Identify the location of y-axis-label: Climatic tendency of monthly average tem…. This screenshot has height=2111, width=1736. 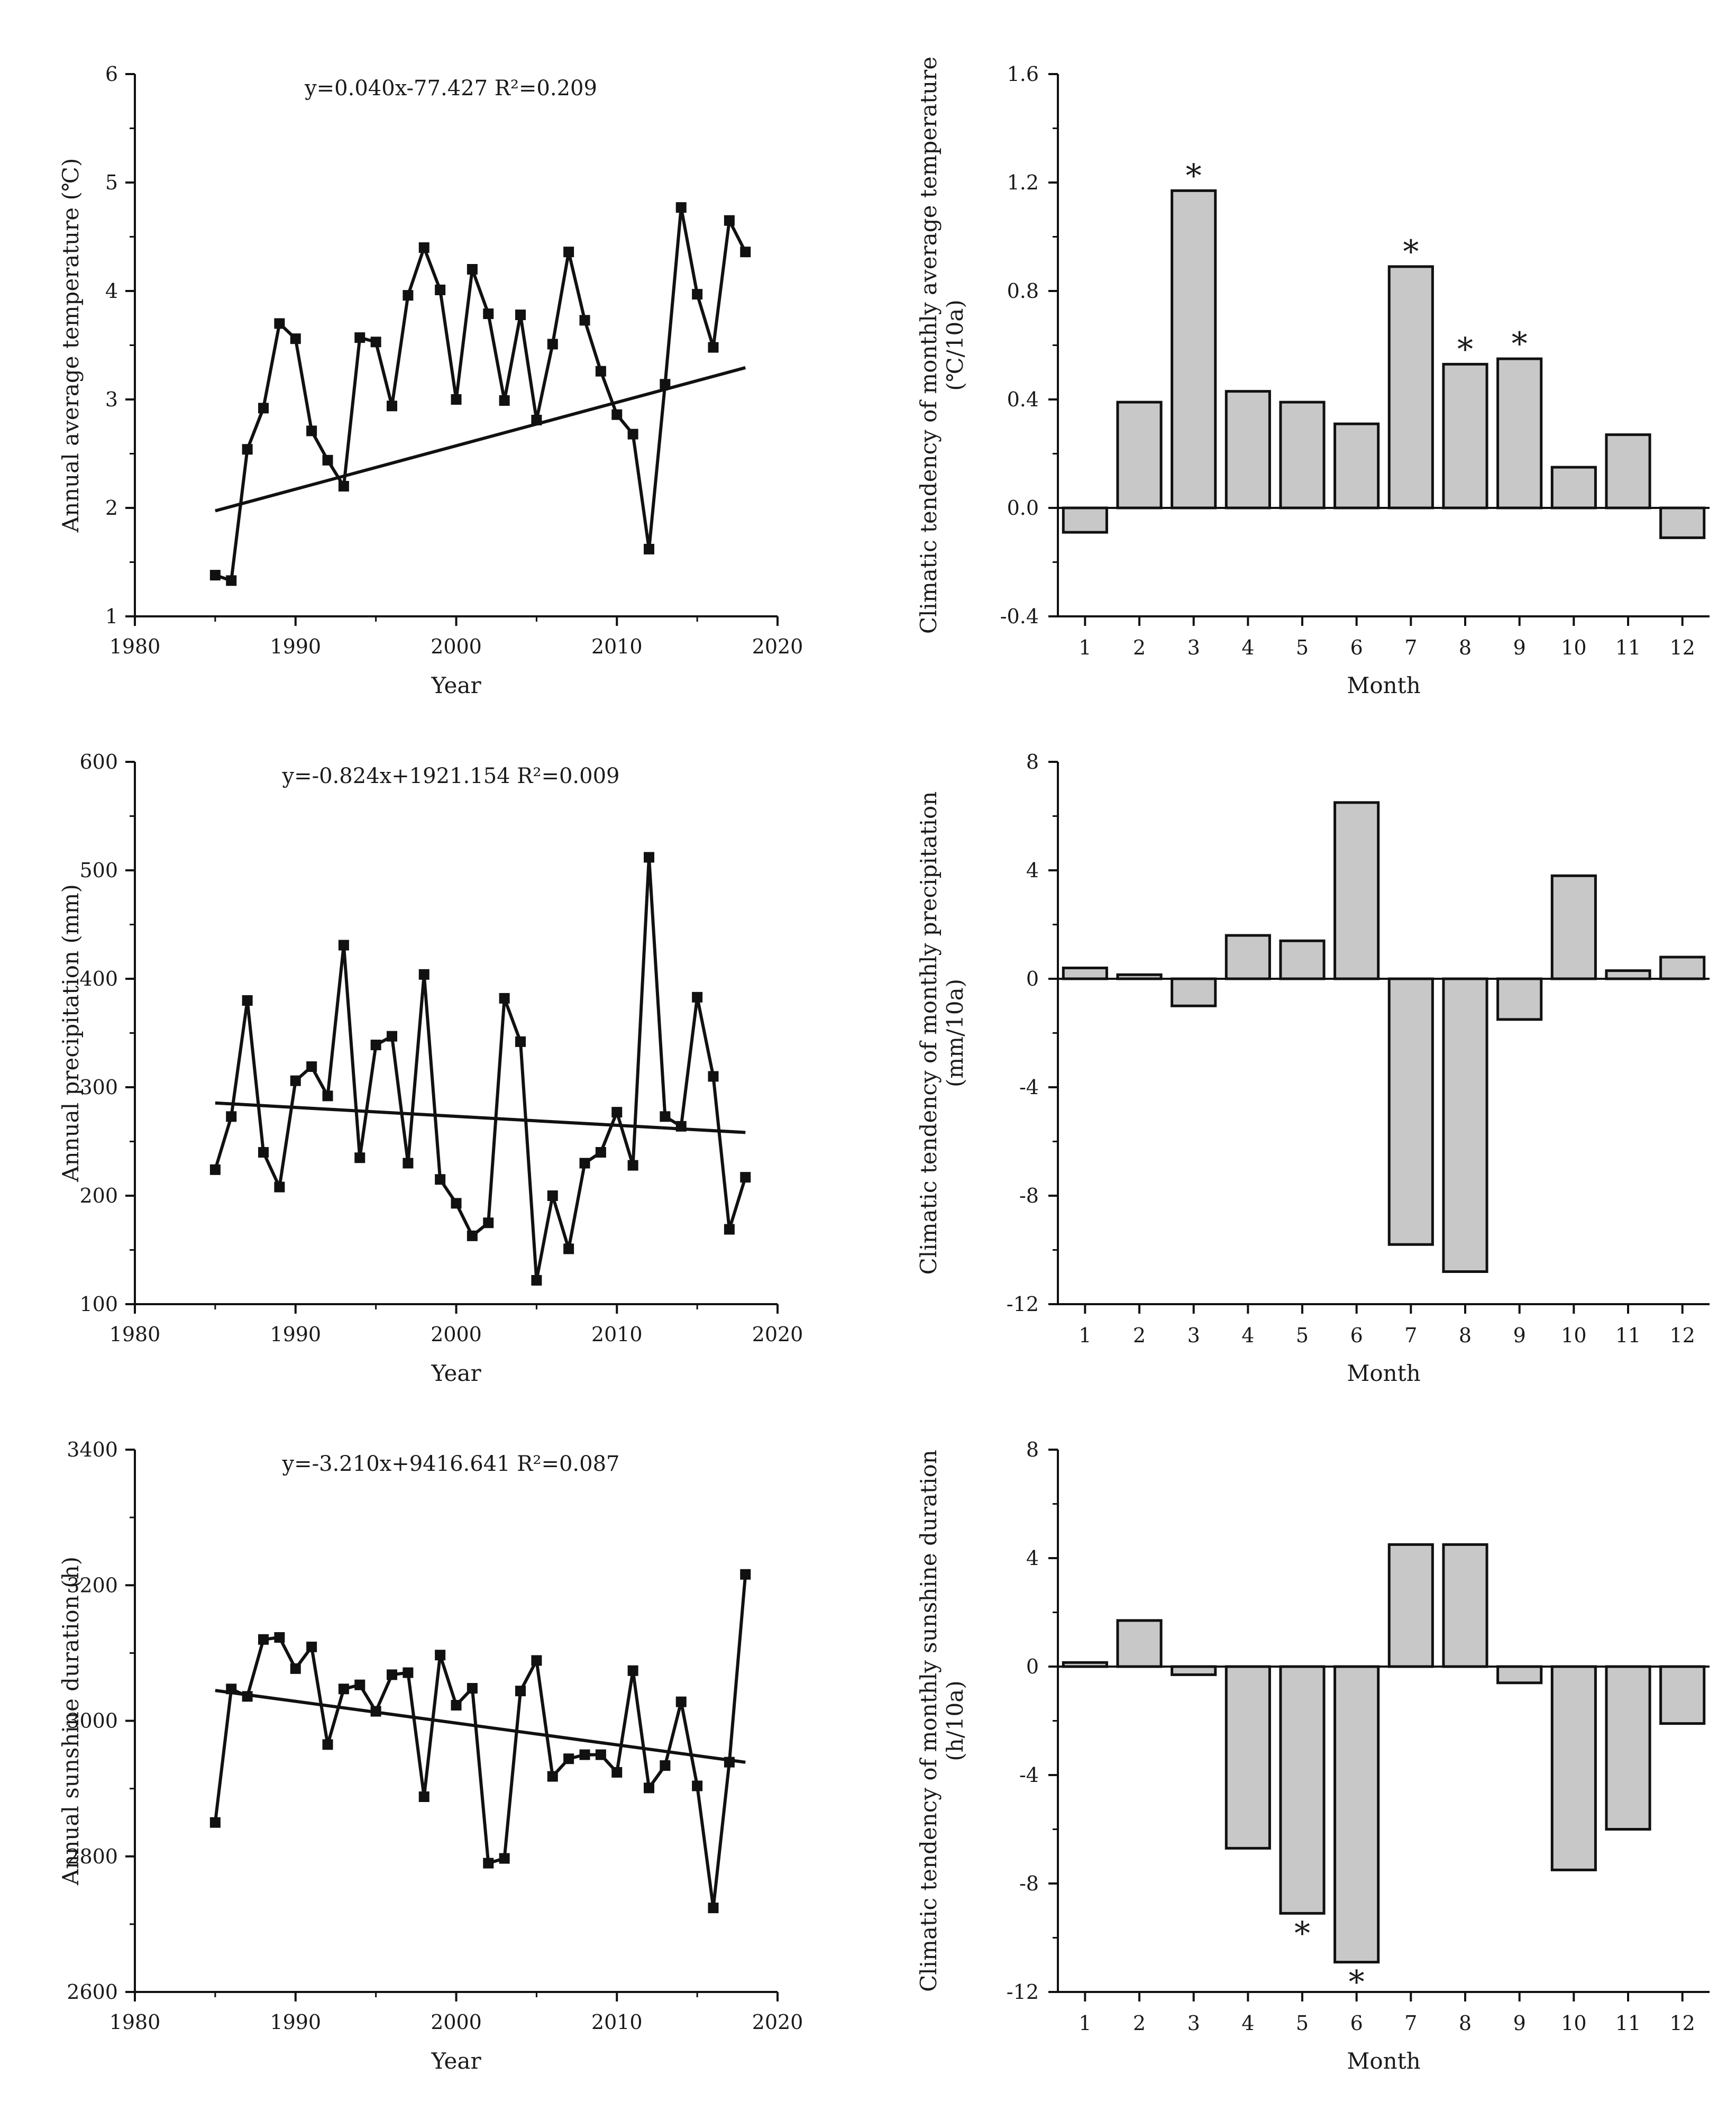
(942, 346).